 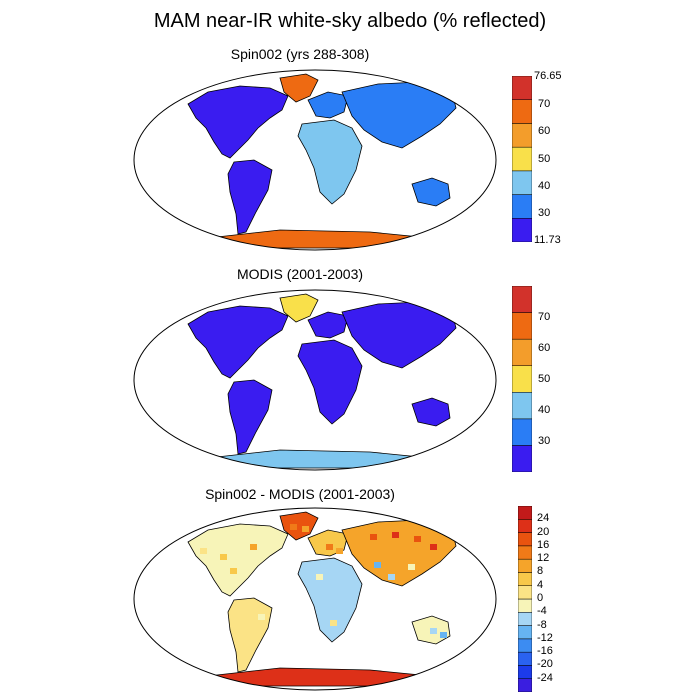 I want to click on cb-diff-label-11: -20, so click(x=545, y=664).